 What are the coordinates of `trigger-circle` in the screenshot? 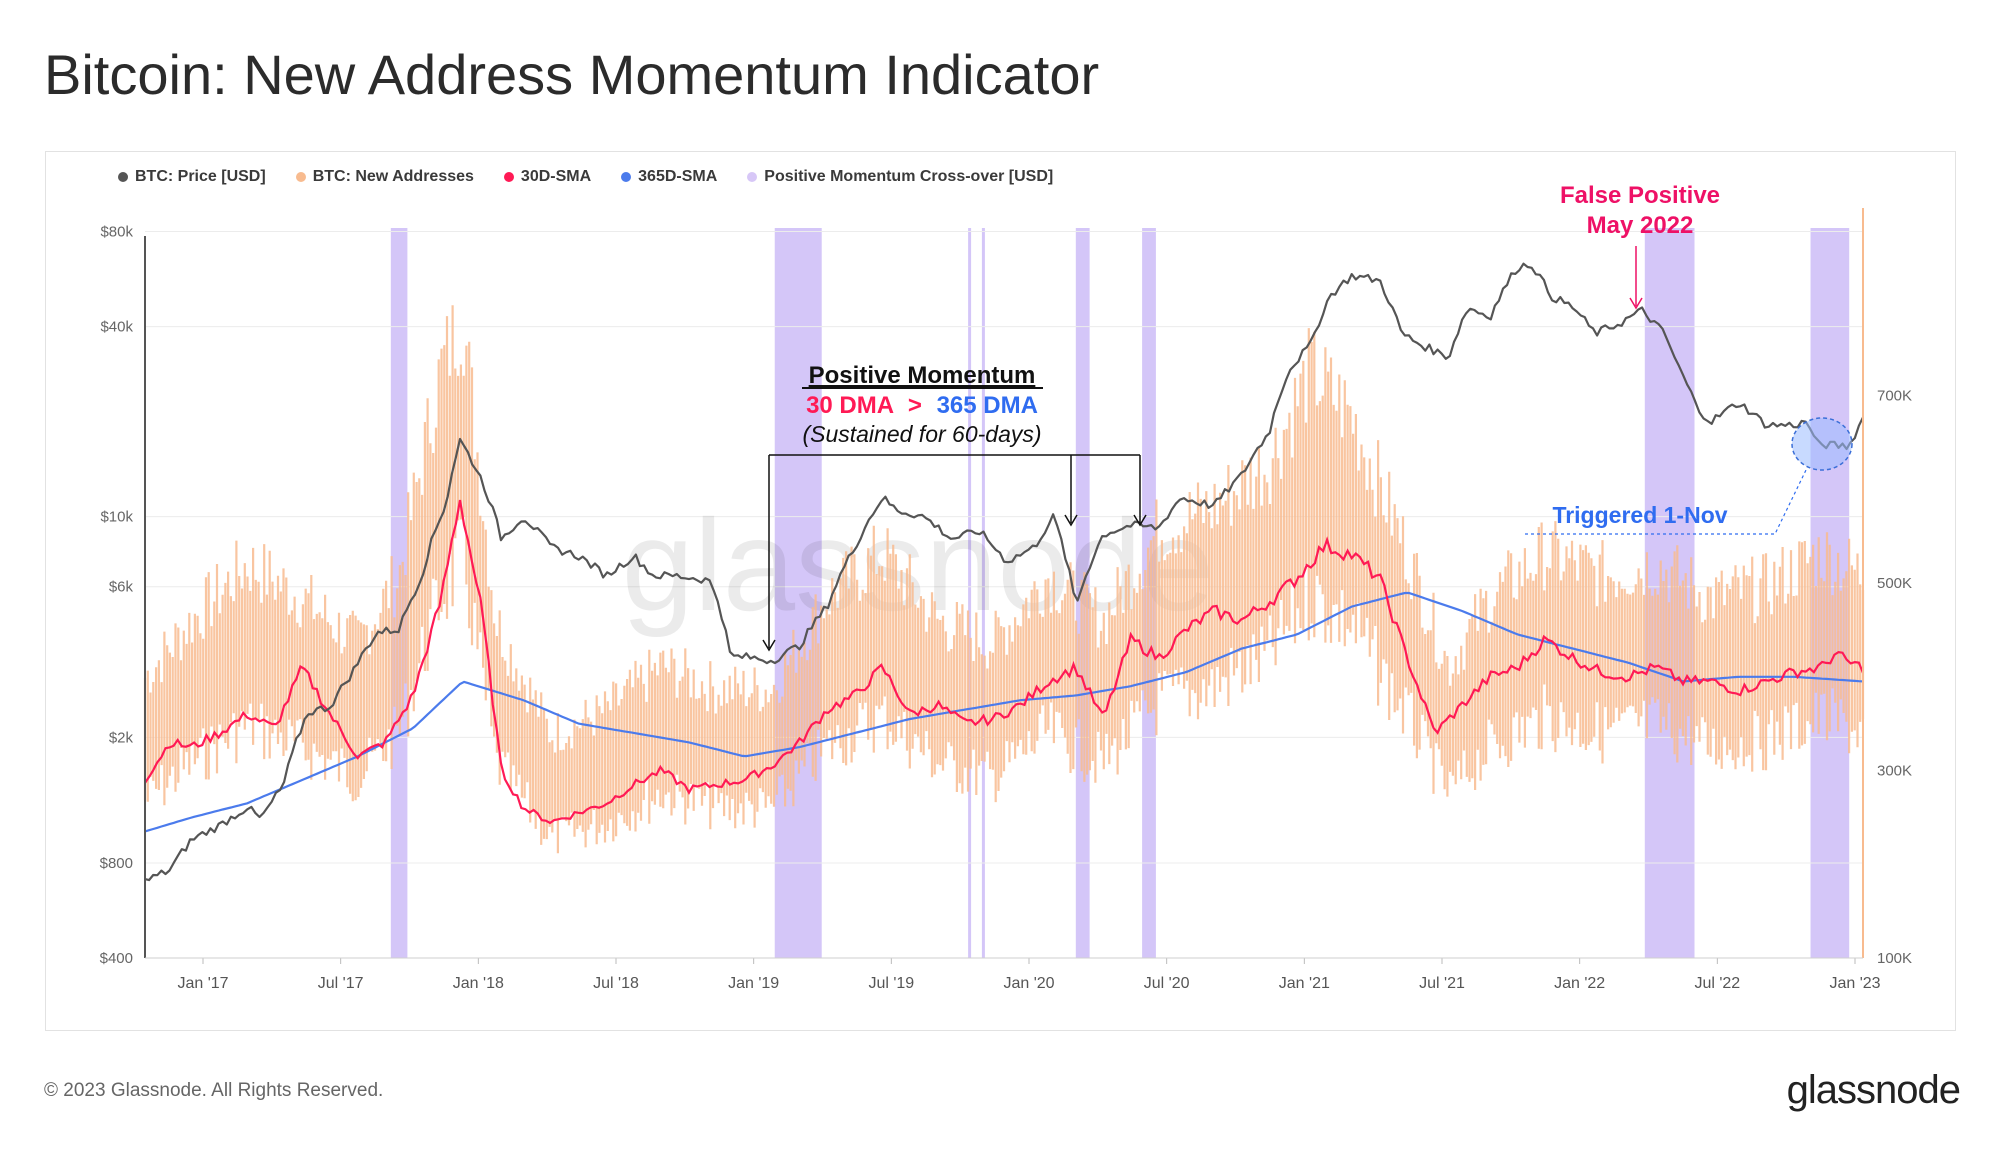 It's located at (1822, 444).